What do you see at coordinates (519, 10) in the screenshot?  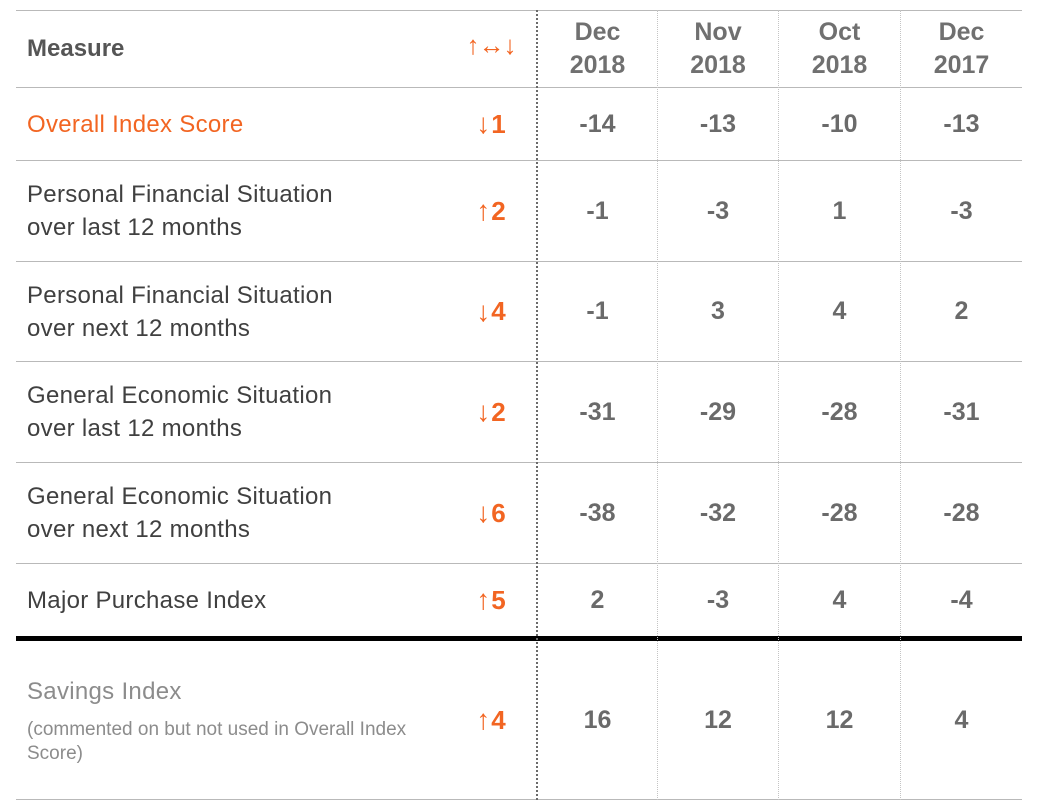 I see `table-top-rule` at bounding box center [519, 10].